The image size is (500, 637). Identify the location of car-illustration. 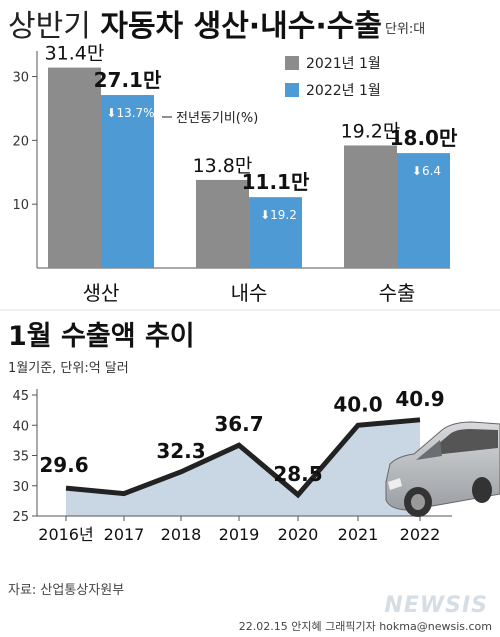
(442, 469).